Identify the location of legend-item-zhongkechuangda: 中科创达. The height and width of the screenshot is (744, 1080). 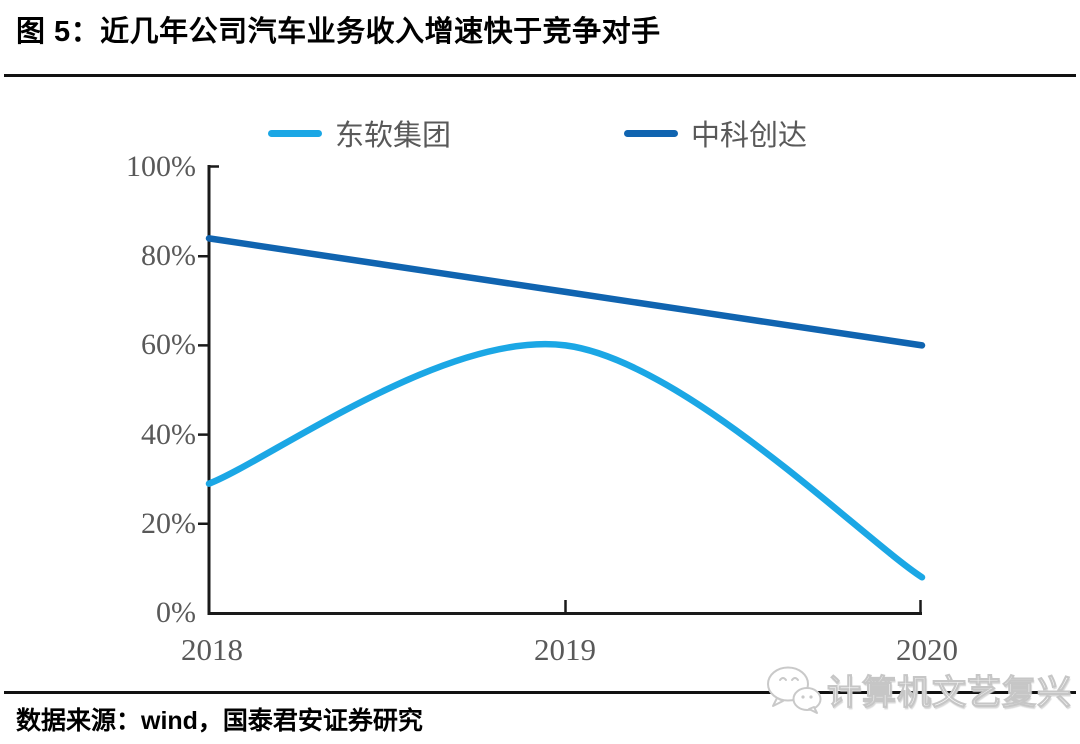
(715, 134).